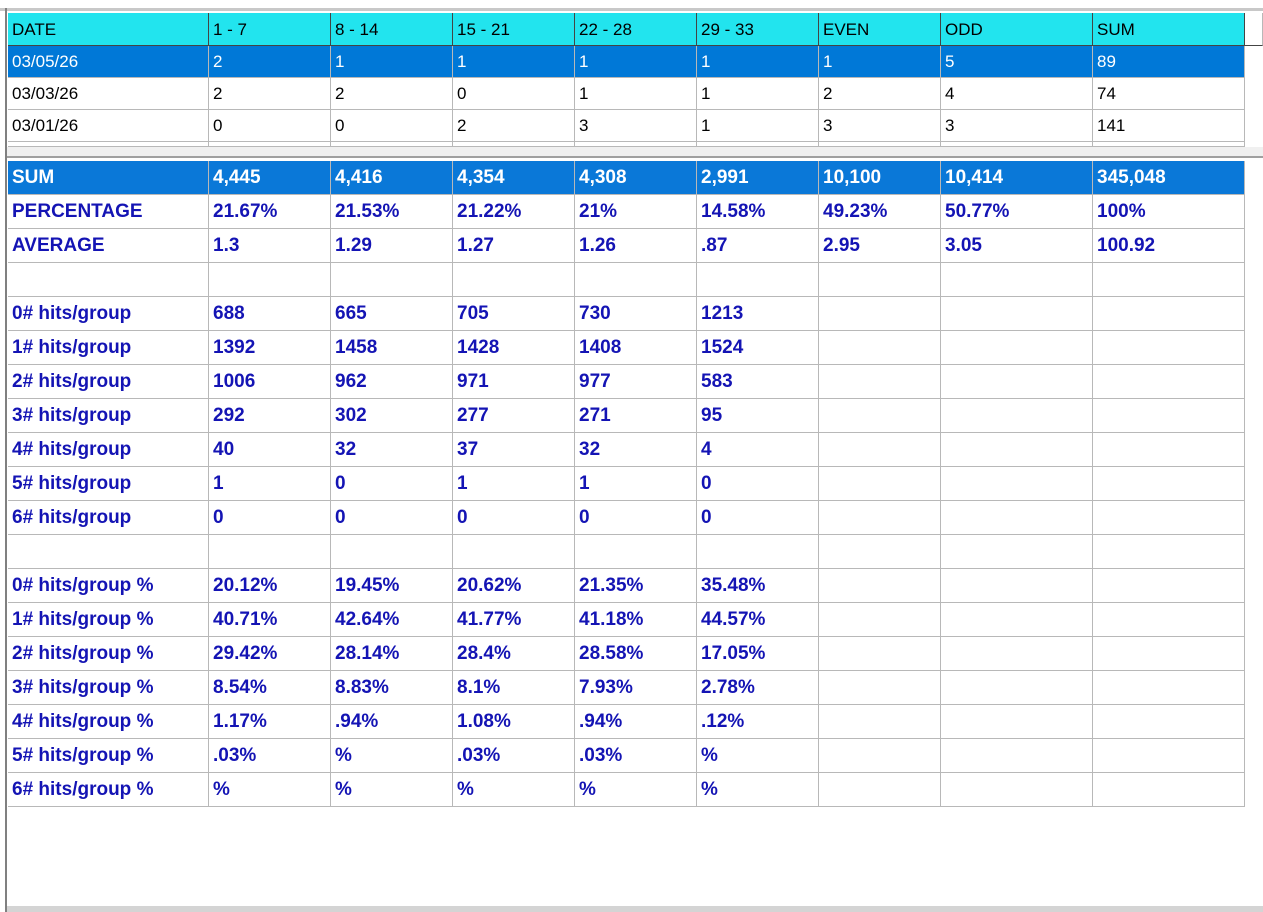 The width and height of the screenshot is (1263, 912). What do you see at coordinates (270, 722) in the screenshot?
I see `grid-cell: 1.17%` at bounding box center [270, 722].